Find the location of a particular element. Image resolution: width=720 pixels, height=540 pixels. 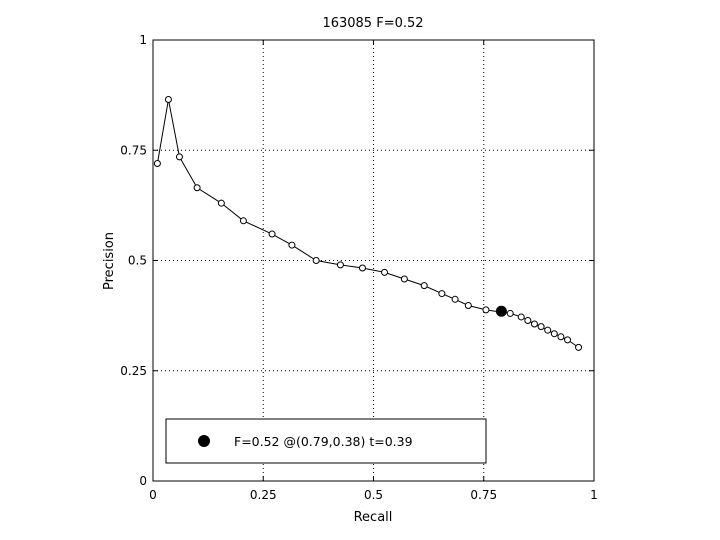

x-tick-label: 1 is located at coordinates (594, 495).